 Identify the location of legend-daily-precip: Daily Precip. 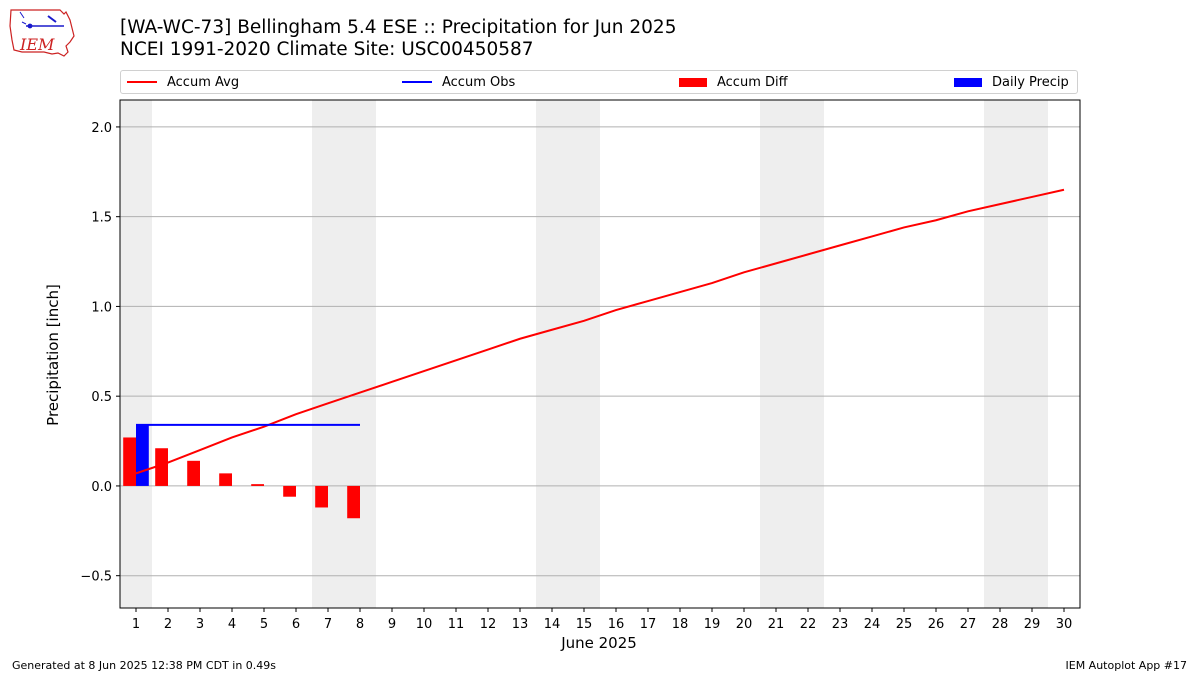
(1011, 82).